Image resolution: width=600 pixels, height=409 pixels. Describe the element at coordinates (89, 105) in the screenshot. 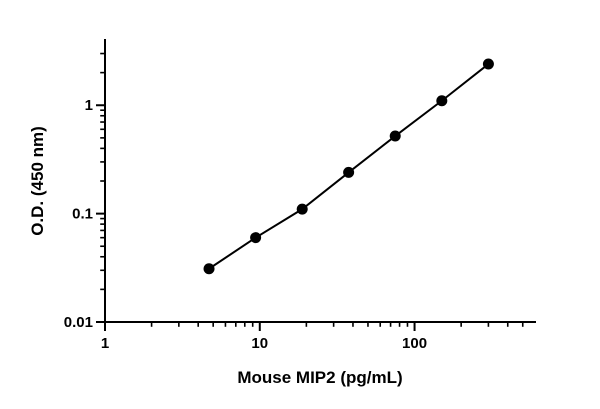

I see `y-tick-label: 1` at that location.